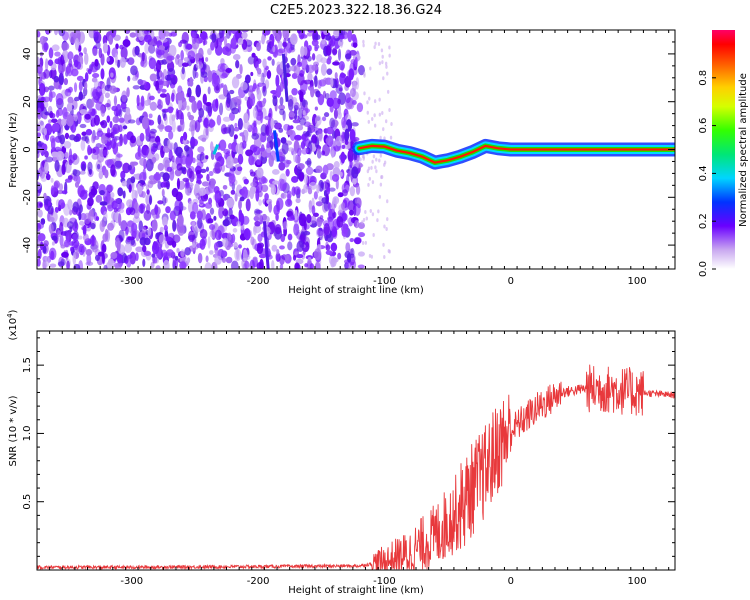 The width and height of the screenshot is (750, 600). What do you see at coordinates (637, 281) in the screenshot?
I see `x-tick-label: 100` at bounding box center [637, 281].